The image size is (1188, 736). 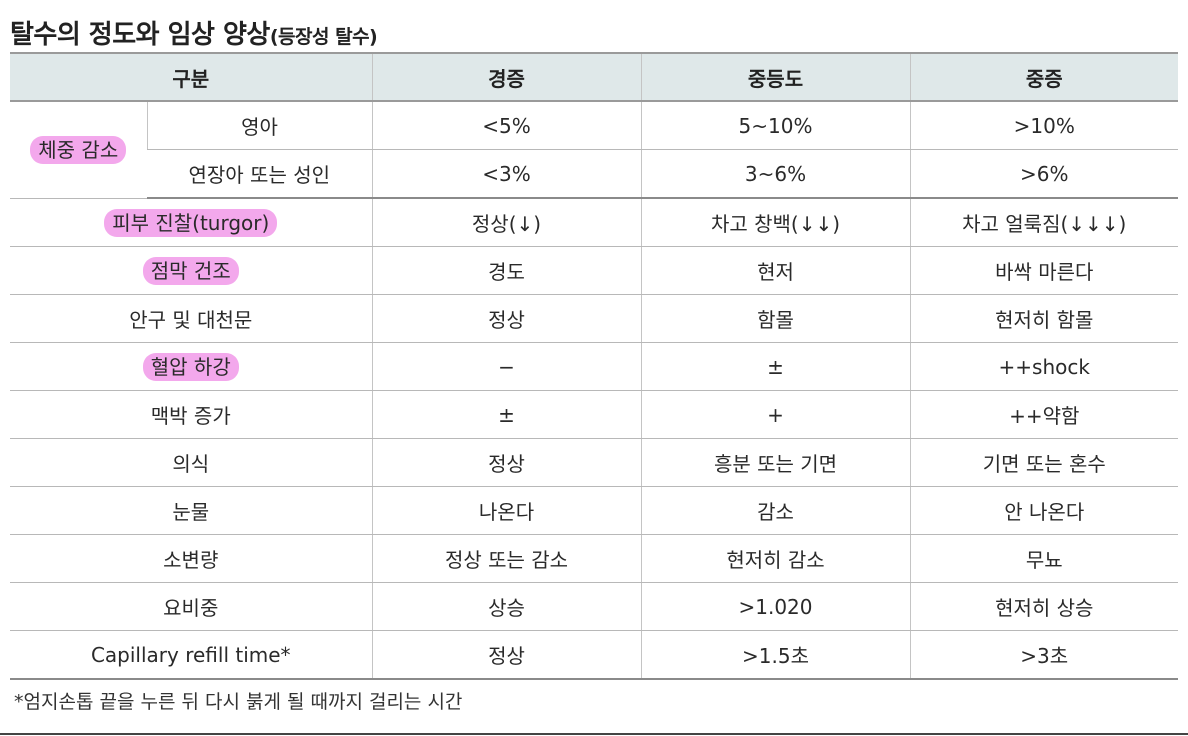 I want to click on table-row: 의식 정상 흥분 또는 기면 기면 또는 혼수, so click(x=594, y=462).